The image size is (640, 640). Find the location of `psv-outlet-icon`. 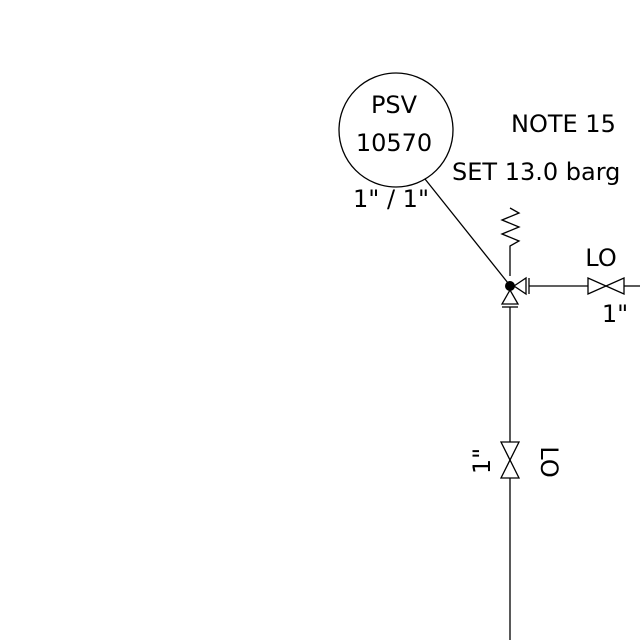

psv-outlet-icon is located at coordinates (521, 286).